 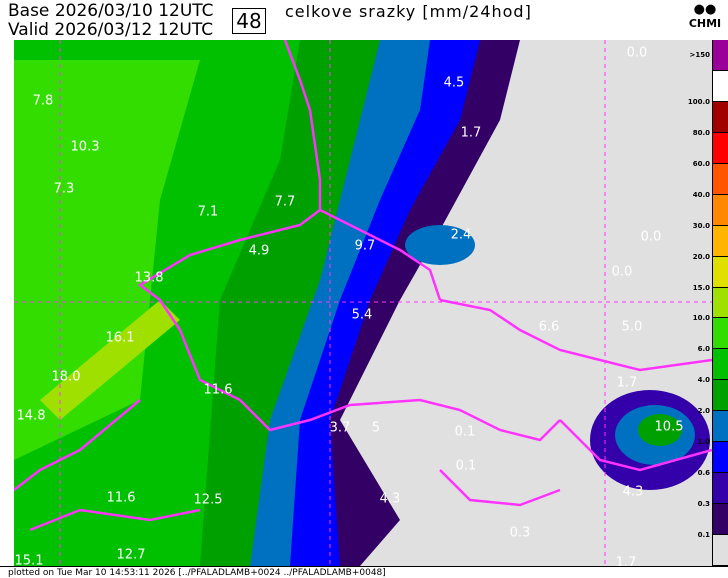 What do you see at coordinates (703, 380) in the screenshot?
I see `legend-label: 4.0` at bounding box center [703, 380].